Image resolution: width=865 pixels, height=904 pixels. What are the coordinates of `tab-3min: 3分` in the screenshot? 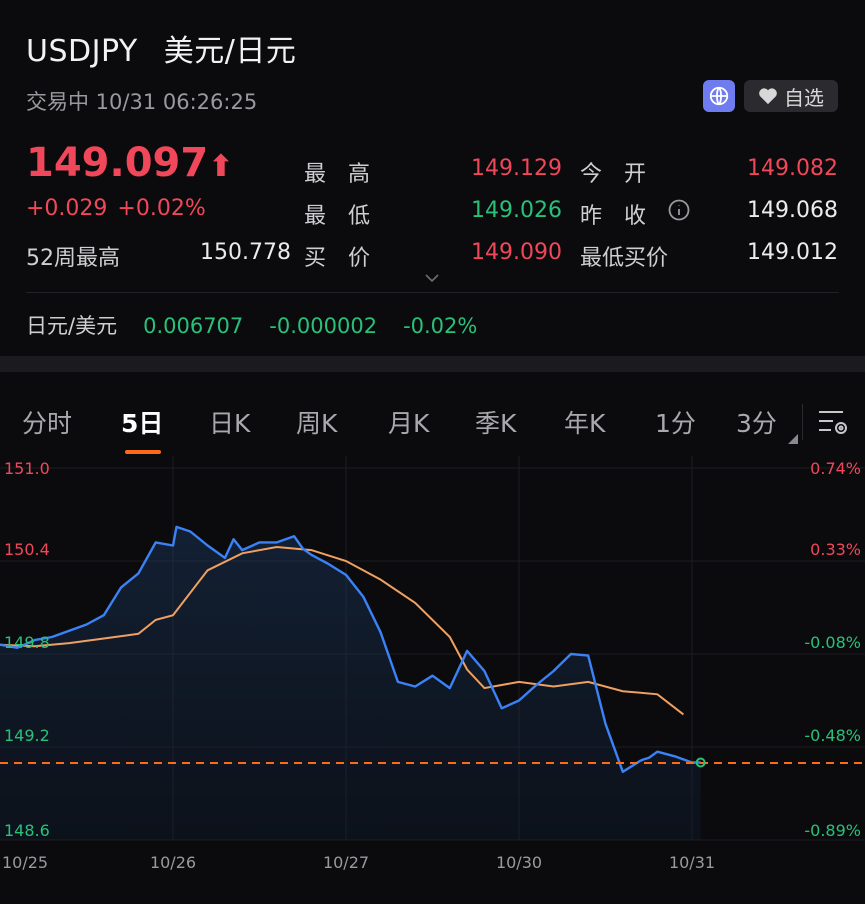 It's located at (756, 423).